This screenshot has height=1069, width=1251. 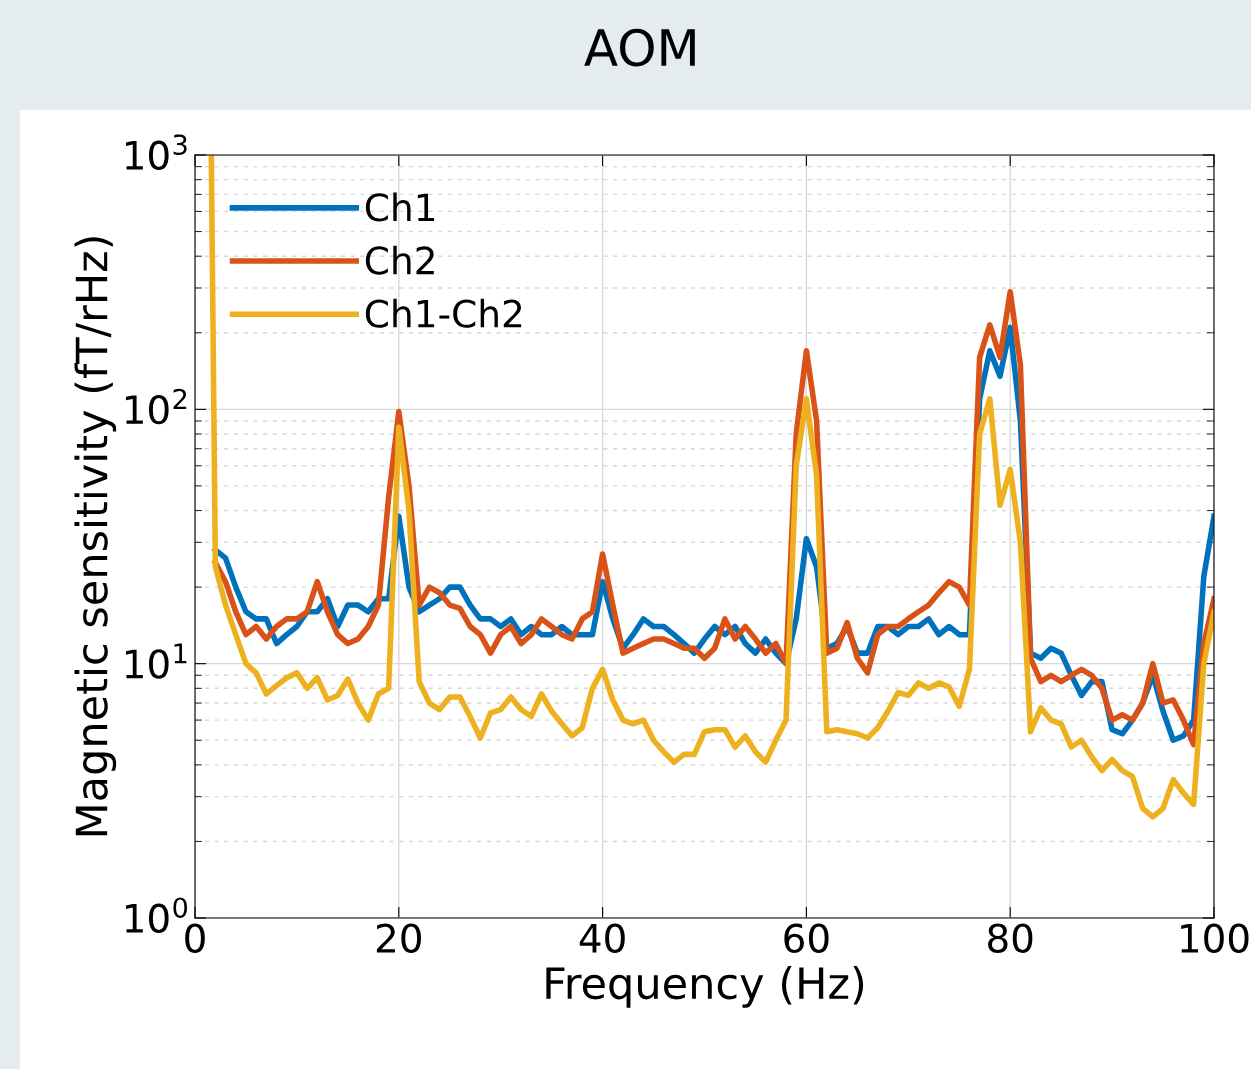 I want to click on y-tick-label: 10$^{2}$, so click(x=156, y=406).